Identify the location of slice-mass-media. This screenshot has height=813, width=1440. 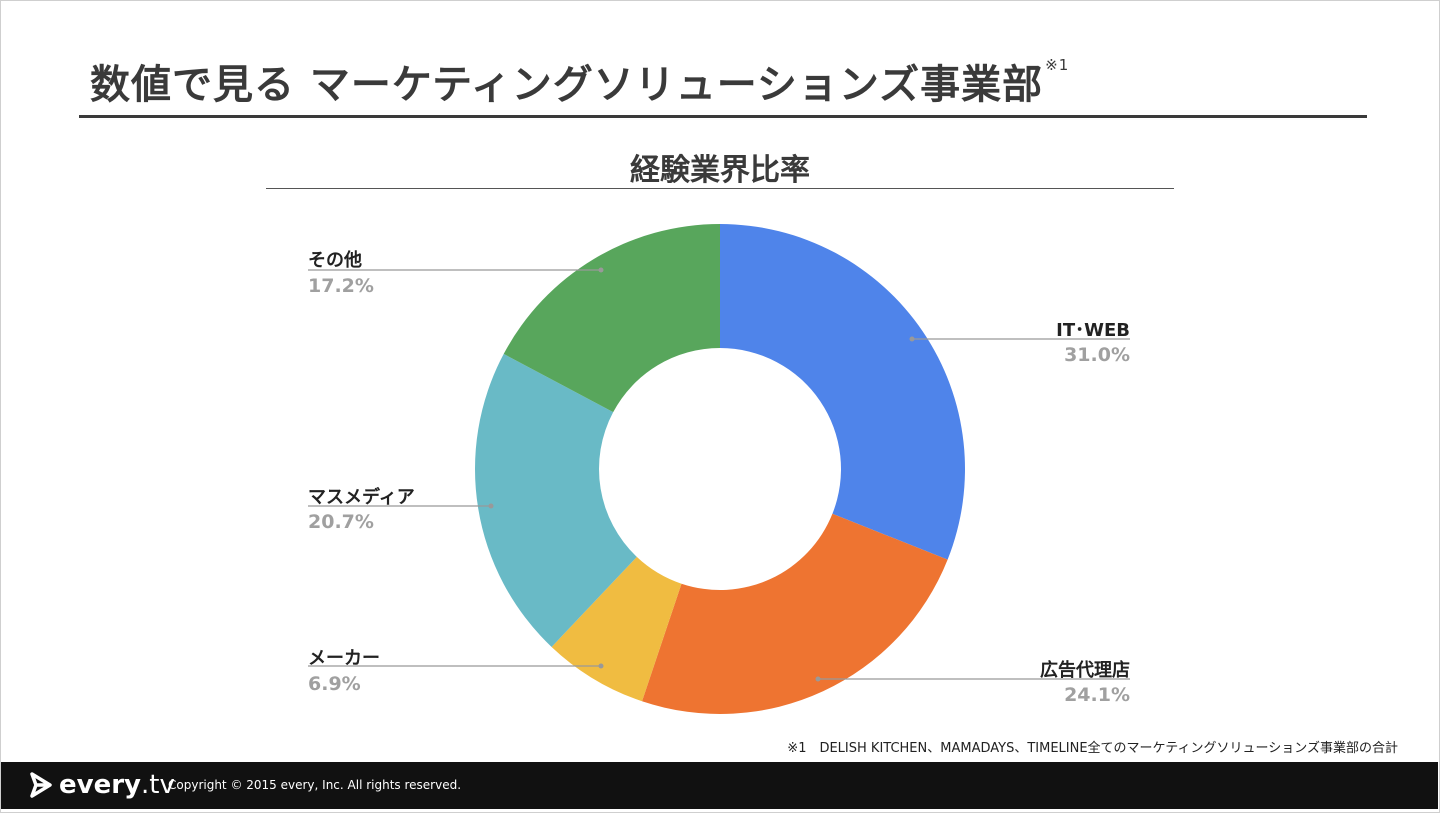
(556, 500).